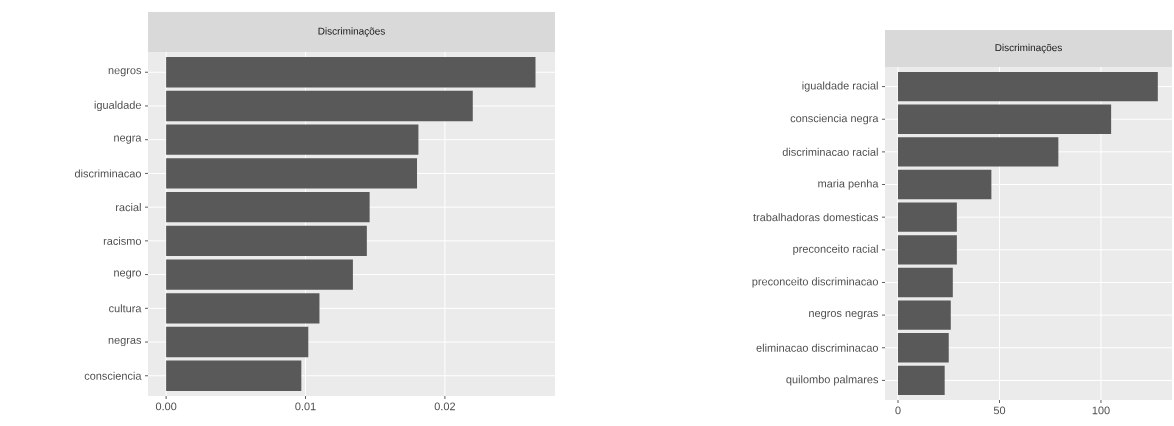 Image resolution: width=1174 pixels, height=426 pixels. What do you see at coordinates (830, 151) in the screenshot?
I see `y-tick-label: discriminacao racial` at bounding box center [830, 151].